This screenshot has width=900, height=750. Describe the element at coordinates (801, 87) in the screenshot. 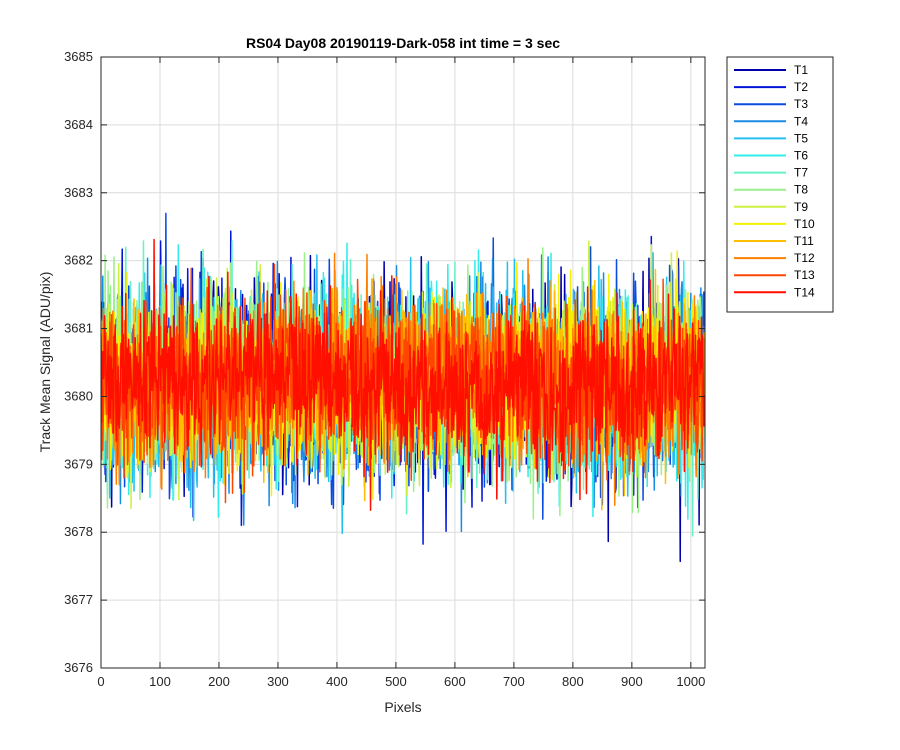

I see `legend-label: T2` at that location.